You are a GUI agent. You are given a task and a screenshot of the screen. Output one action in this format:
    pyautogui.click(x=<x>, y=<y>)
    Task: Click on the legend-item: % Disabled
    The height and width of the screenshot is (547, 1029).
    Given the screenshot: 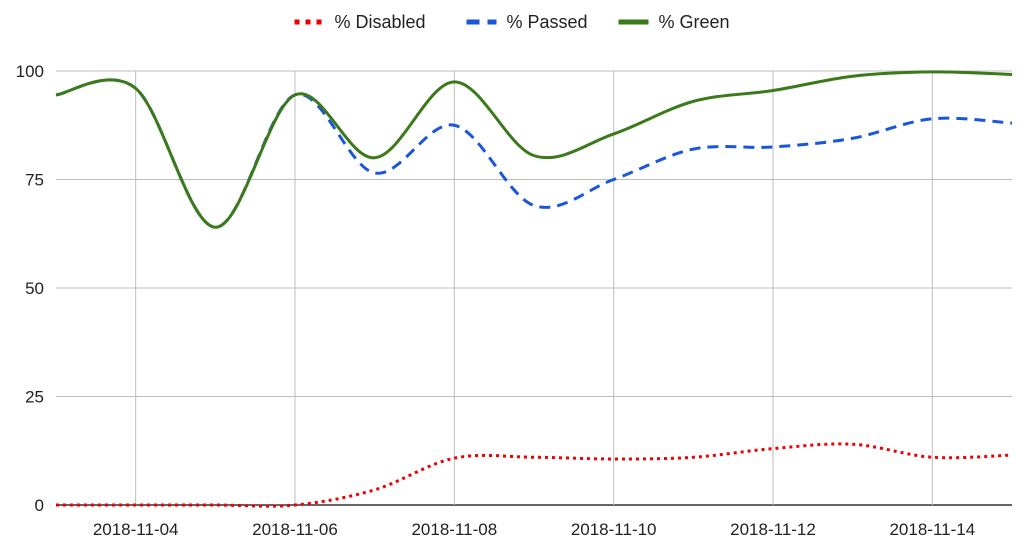 What is the action you would take?
    pyautogui.click(x=360, y=22)
    